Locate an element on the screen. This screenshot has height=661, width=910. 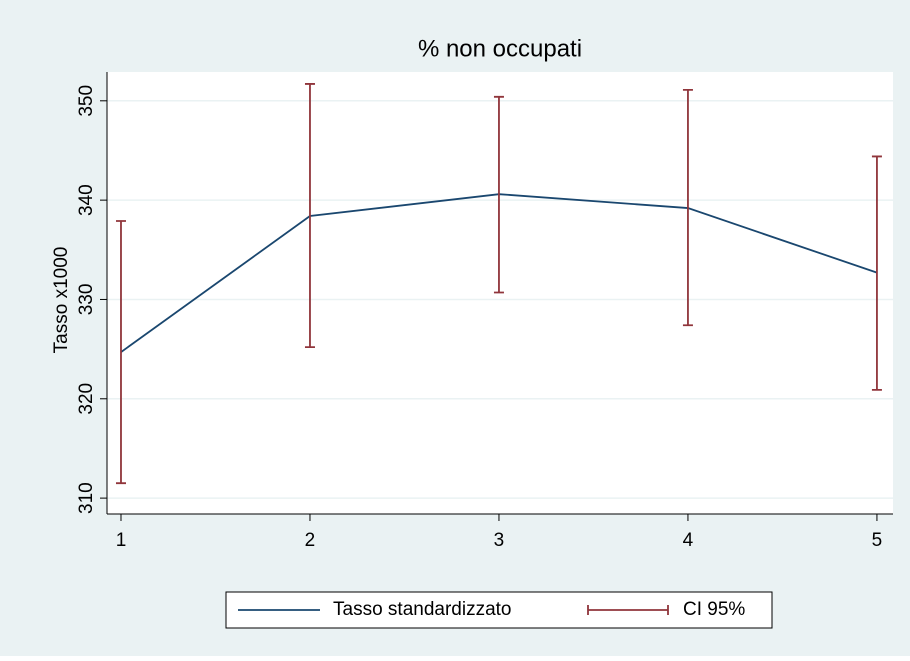
y-tick-label: 320 is located at coordinates (86, 399).